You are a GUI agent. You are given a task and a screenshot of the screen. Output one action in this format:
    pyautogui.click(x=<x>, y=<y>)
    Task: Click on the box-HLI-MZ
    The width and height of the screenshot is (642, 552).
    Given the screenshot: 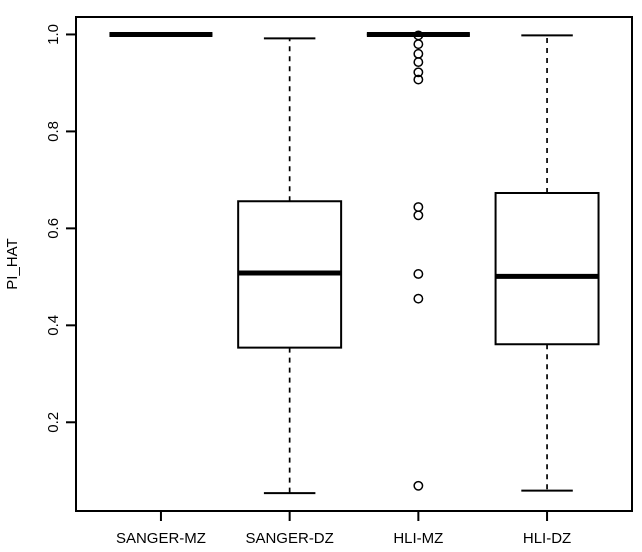 What is the action you would take?
    pyautogui.click(x=418, y=260)
    